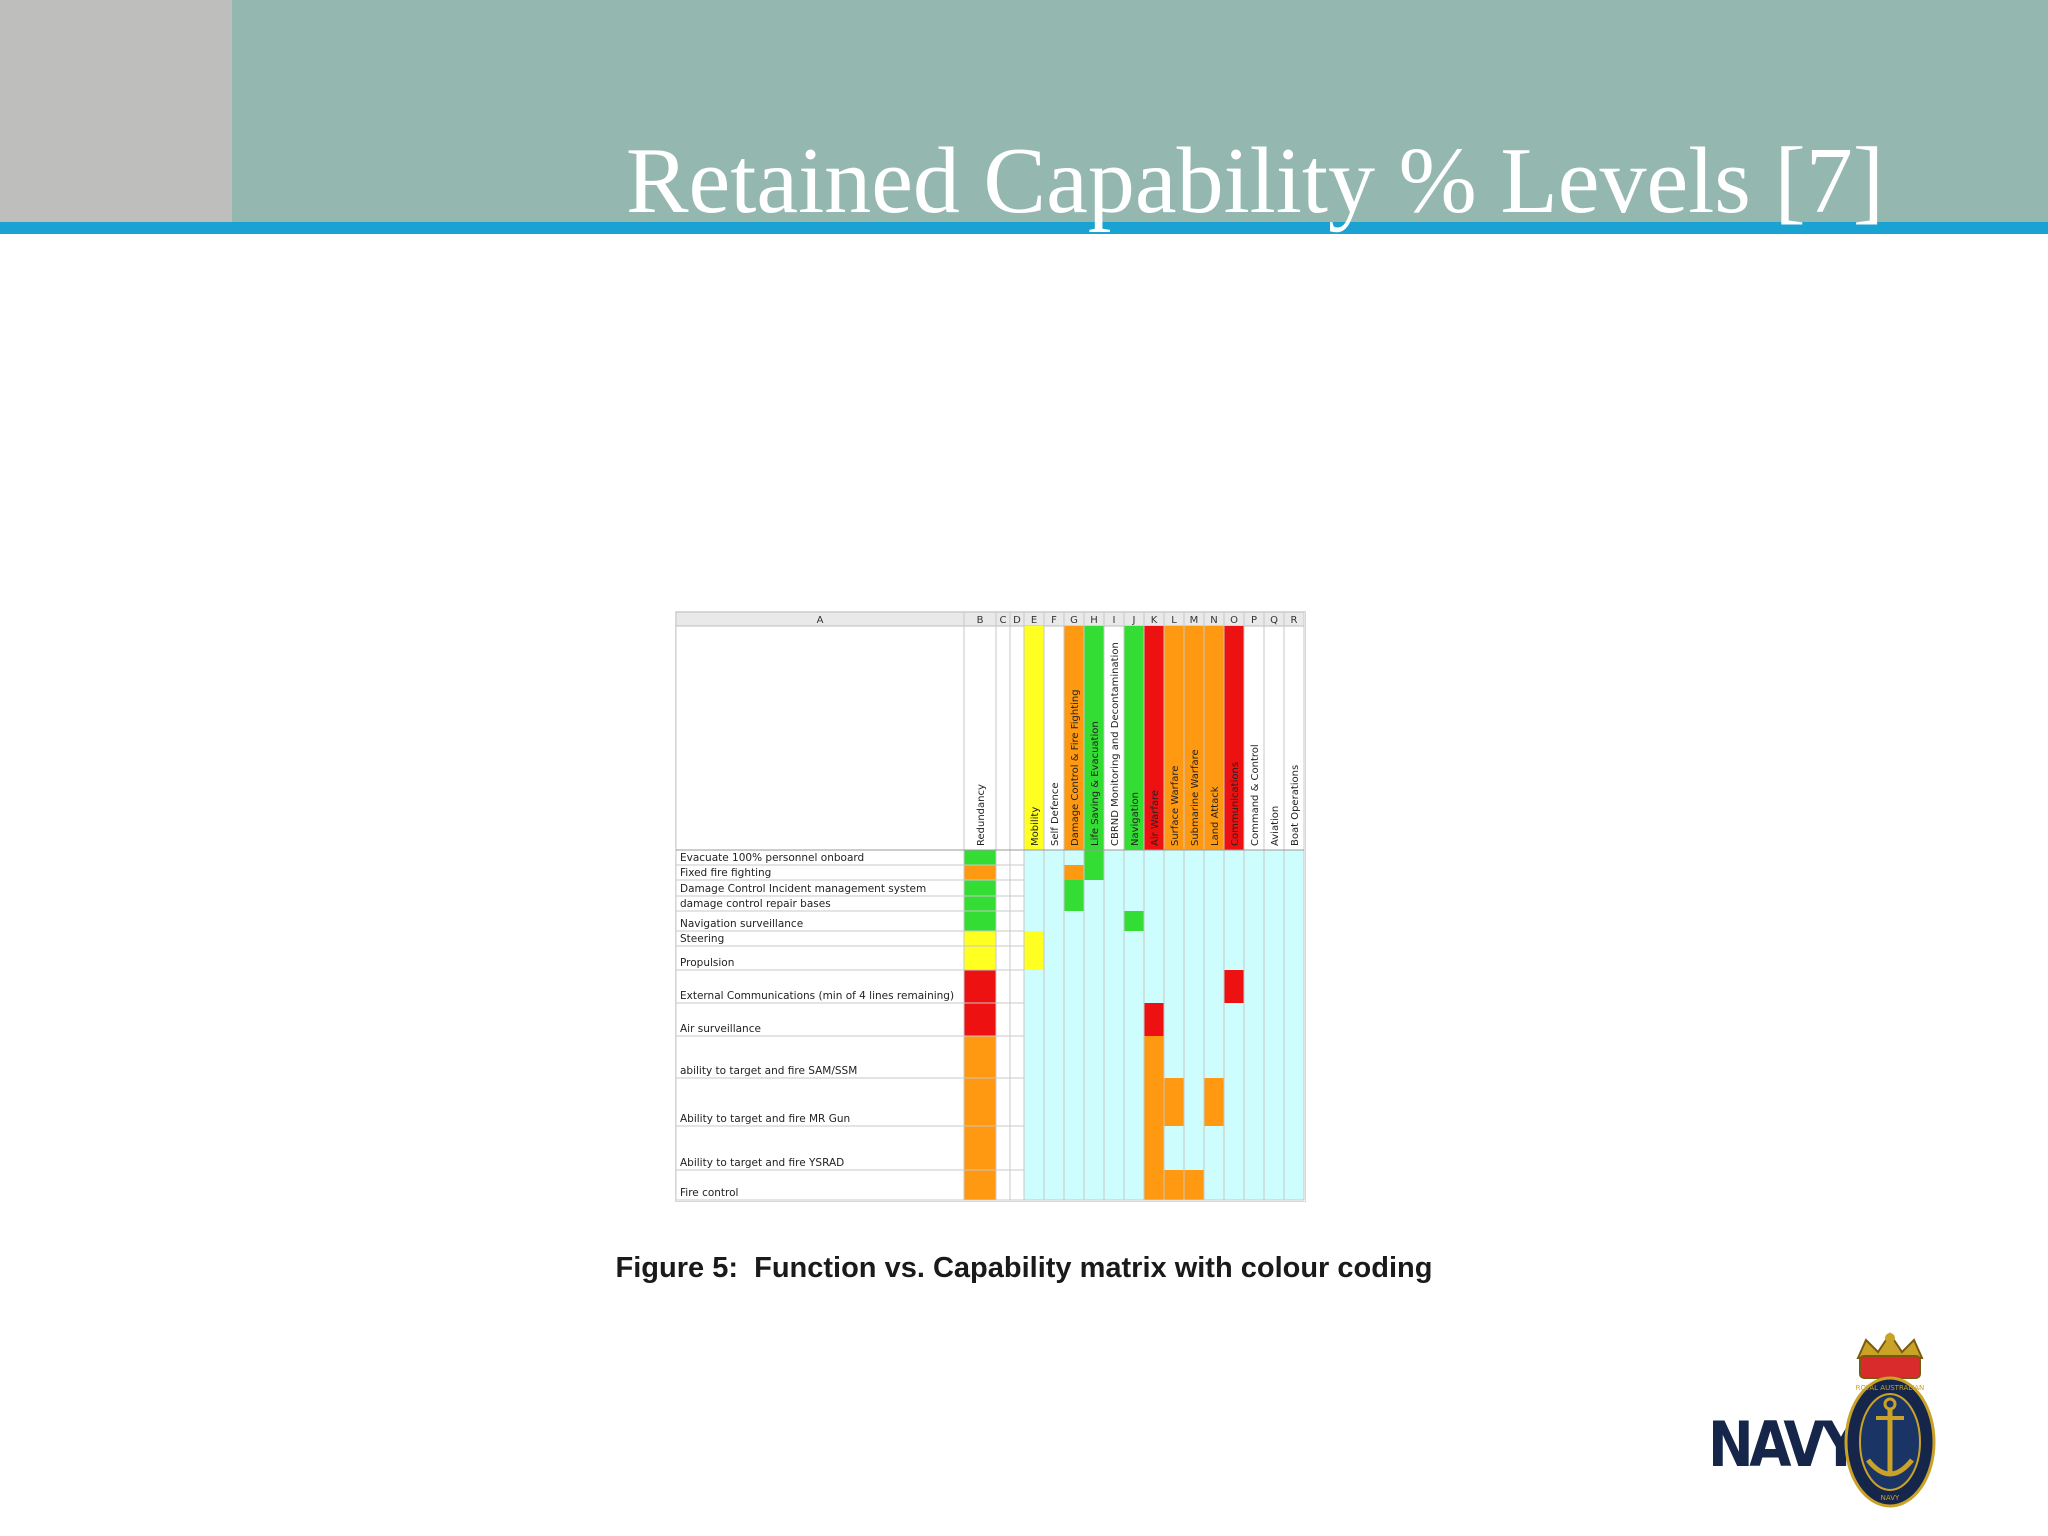 This screenshot has width=2048, height=1536. What do you see at coordinates (720, 1029) in the screenshot?
I see `function-label: Air surveillance` at bounding box center [720, 1029].